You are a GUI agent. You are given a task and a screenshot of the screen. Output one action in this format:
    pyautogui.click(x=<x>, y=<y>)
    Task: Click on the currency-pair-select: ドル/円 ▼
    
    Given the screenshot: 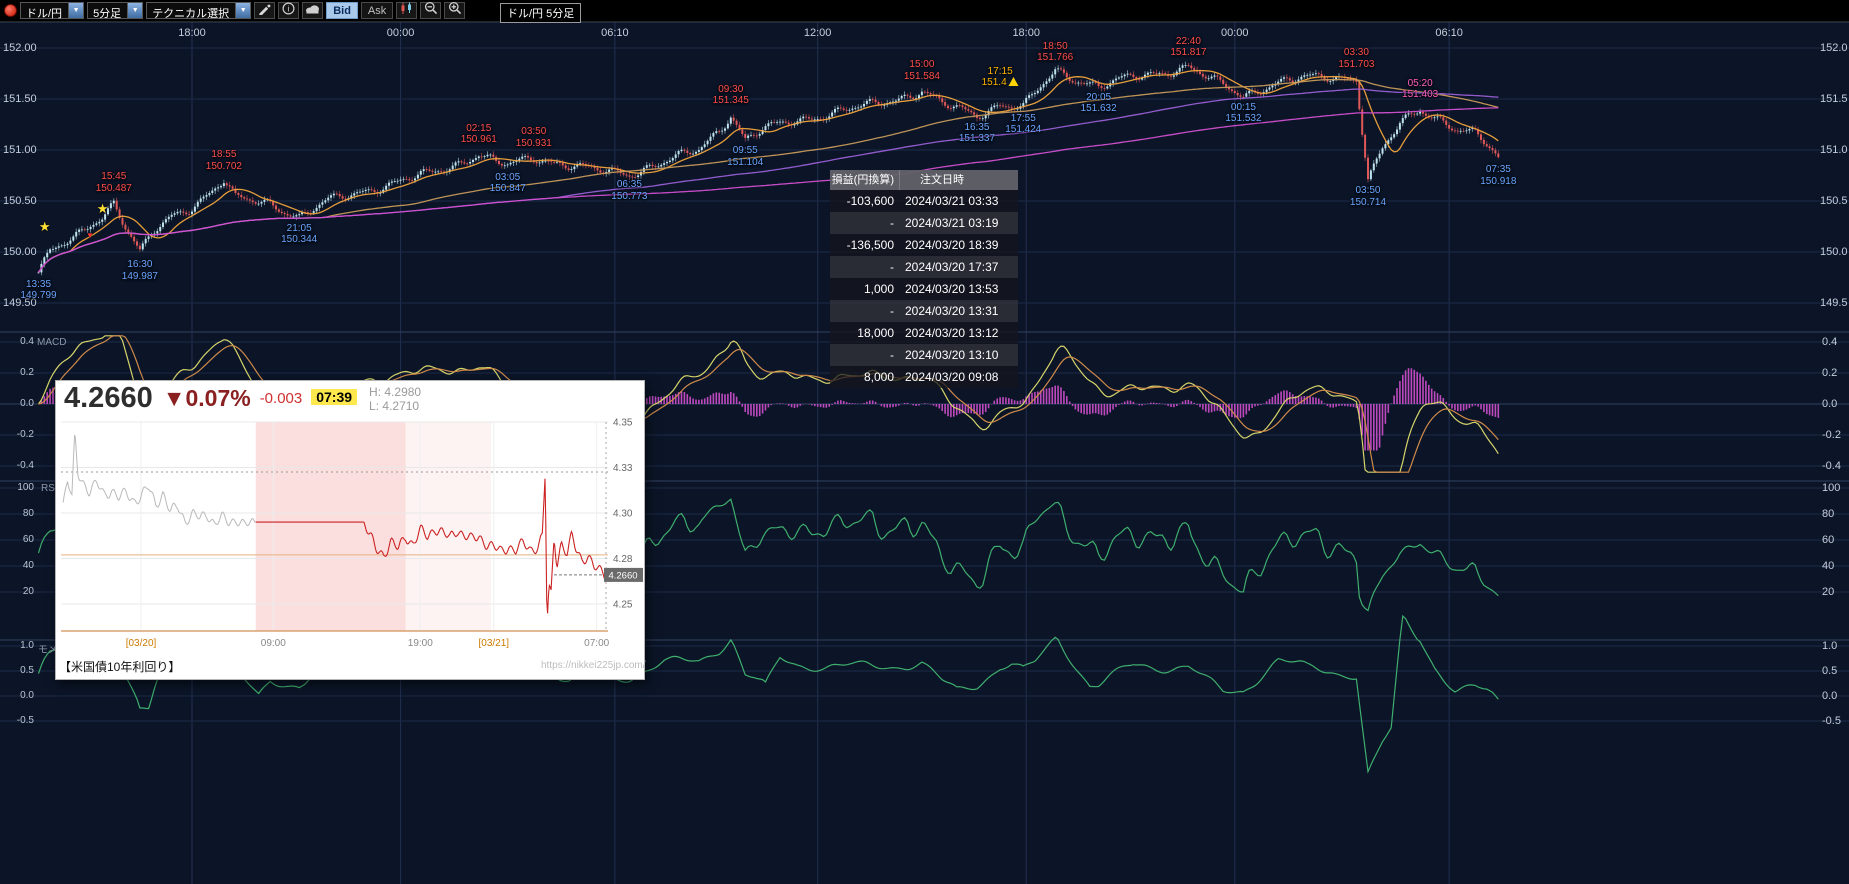 What is the action you would take?
    pyautogui.click(x=52, y=11)
    